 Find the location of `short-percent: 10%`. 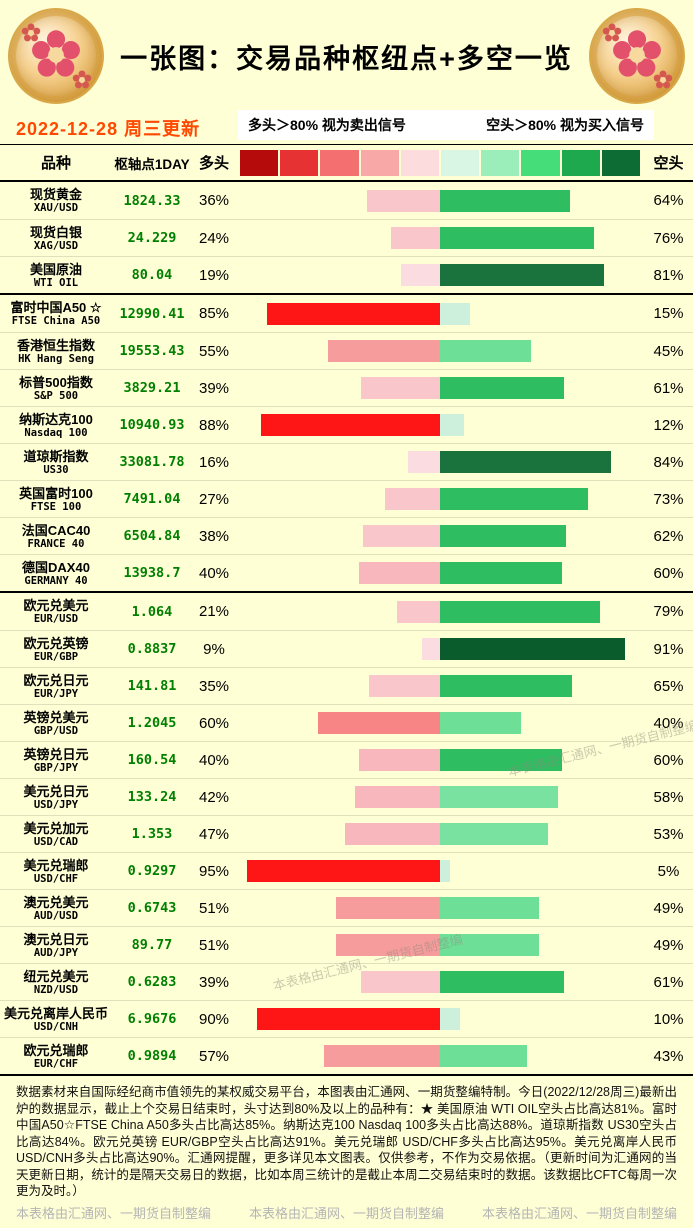

short-percent: 10% is located at coordinates (668, 1019).